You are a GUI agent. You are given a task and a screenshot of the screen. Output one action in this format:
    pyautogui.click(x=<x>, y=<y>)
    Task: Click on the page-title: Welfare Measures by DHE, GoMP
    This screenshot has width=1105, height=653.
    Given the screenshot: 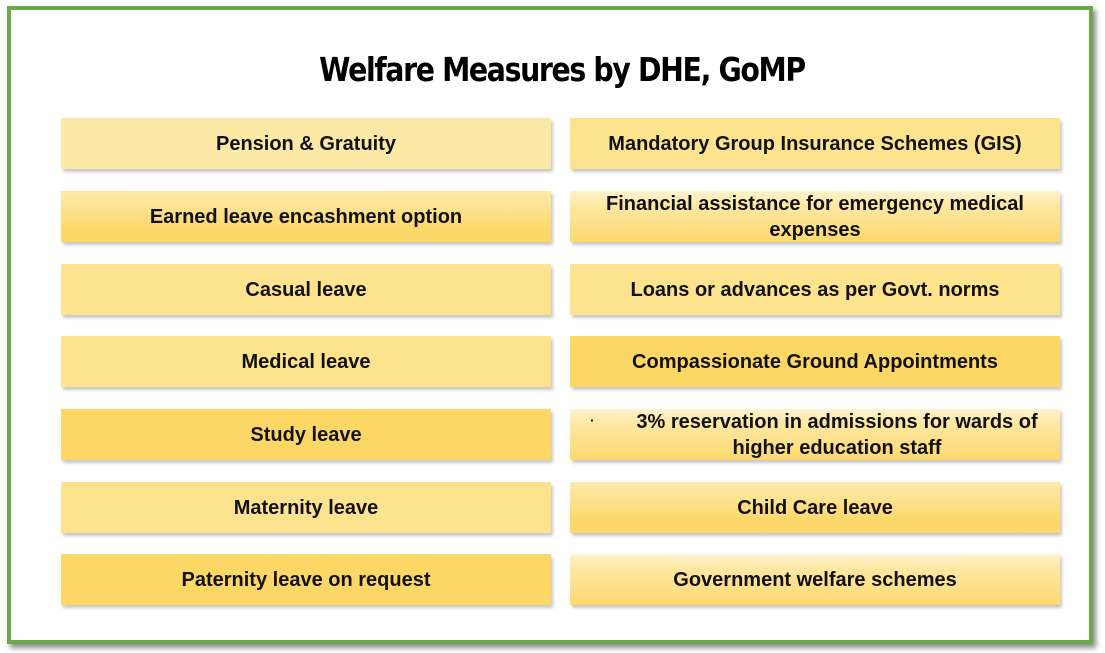 What is the action you would take?
    pyautogui.click(x=562, y=69)
    